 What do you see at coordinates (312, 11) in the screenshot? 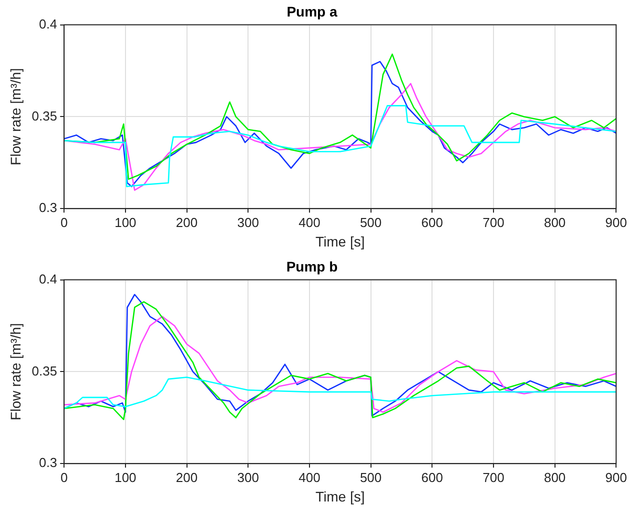
I see `chart-title: Pump a` at bounding box center [312, 11].